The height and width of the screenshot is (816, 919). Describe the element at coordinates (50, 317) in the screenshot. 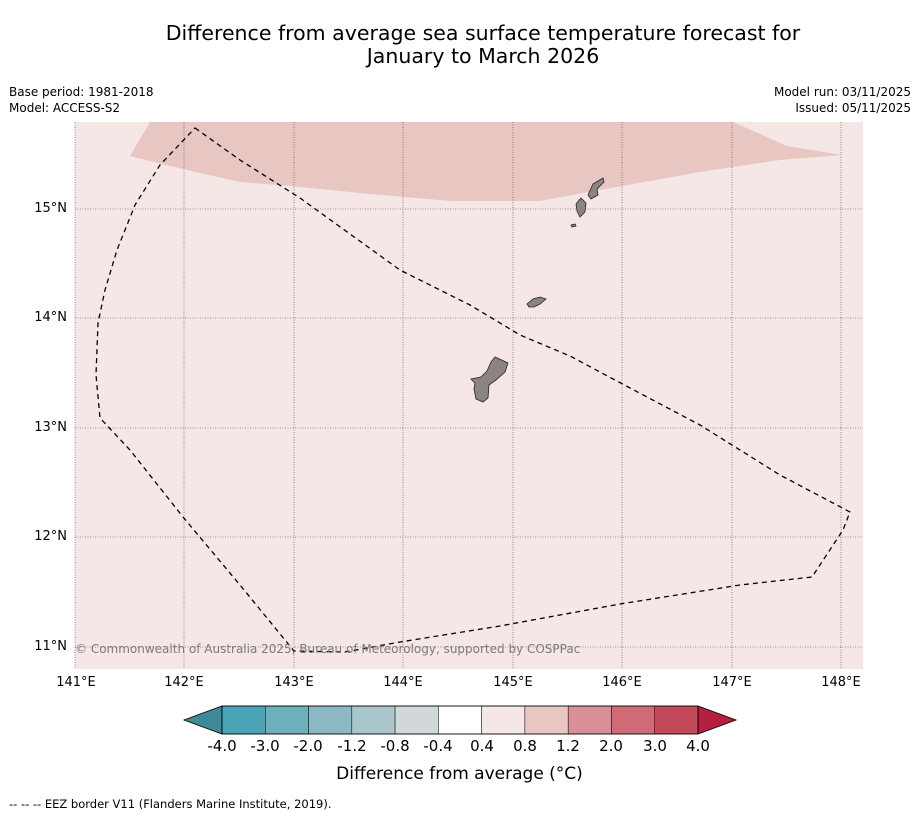

I see `lat-label-14n: 14°N` at that location.